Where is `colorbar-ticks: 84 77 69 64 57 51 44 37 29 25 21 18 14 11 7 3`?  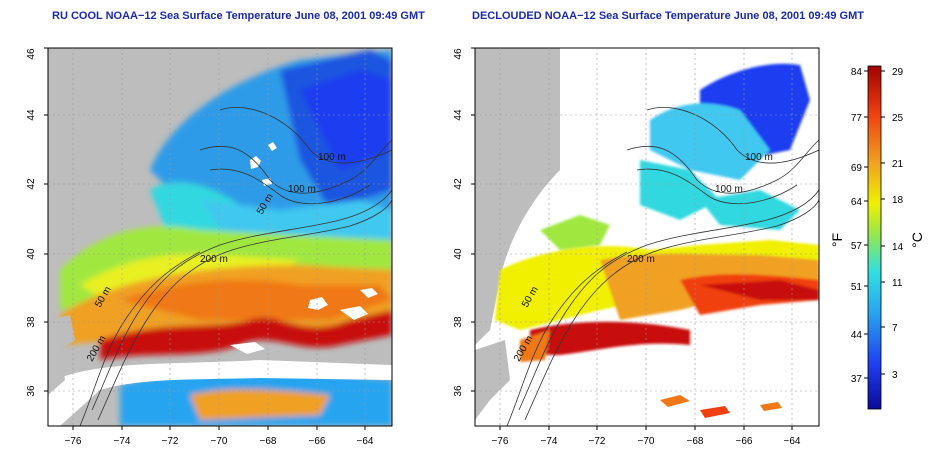 colorbar-ticks: 84 77 69 64 57 51 44 37 29 25 21 18 14 11 7 3 is located at coordinates (877, 226).